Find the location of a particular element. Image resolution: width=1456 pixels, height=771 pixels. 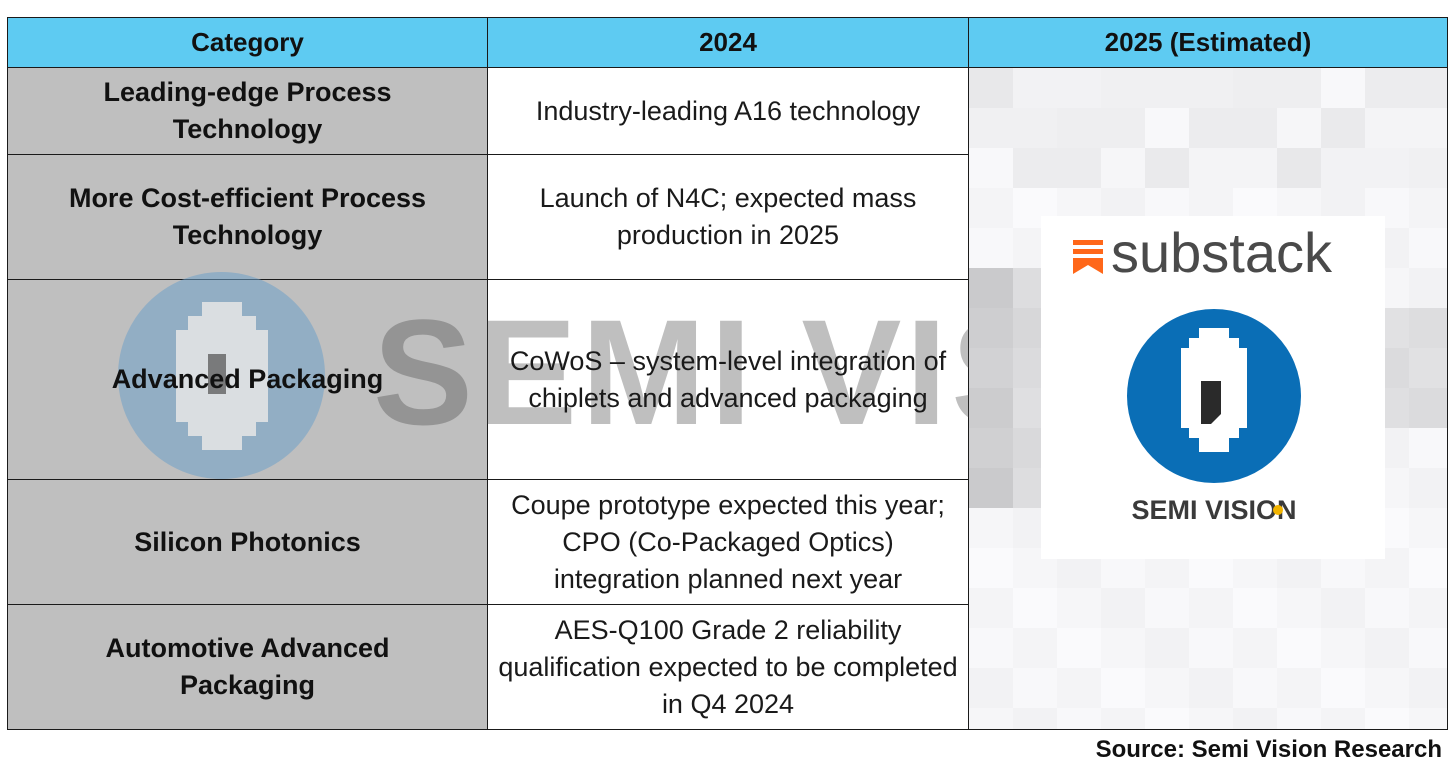

source-caption: Source: Semi Vision Research is located at coordinates (1268, 749).